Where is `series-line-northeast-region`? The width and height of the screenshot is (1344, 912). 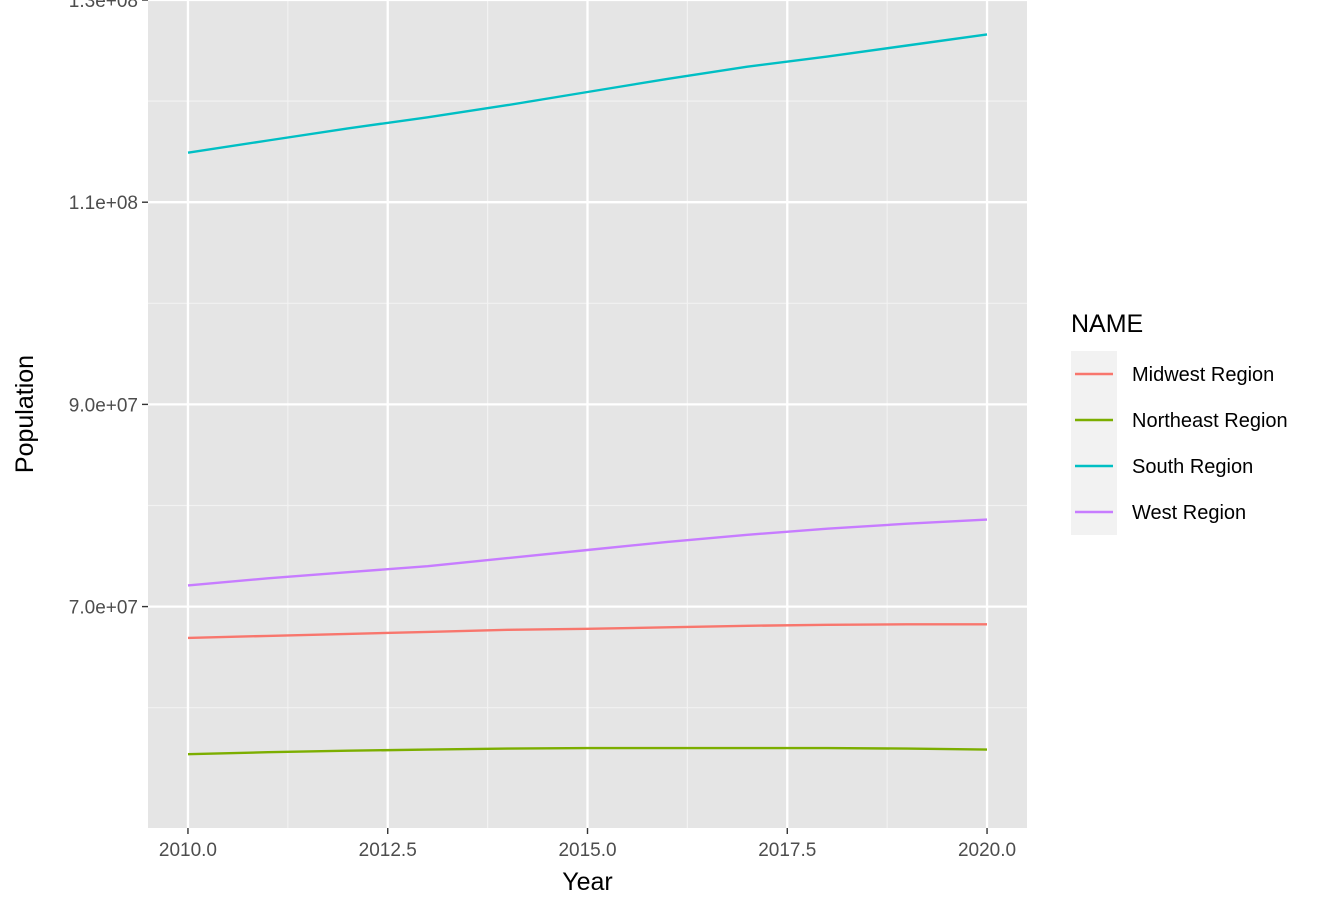 series-line-northeast-region is located at coordinates (587, 751).